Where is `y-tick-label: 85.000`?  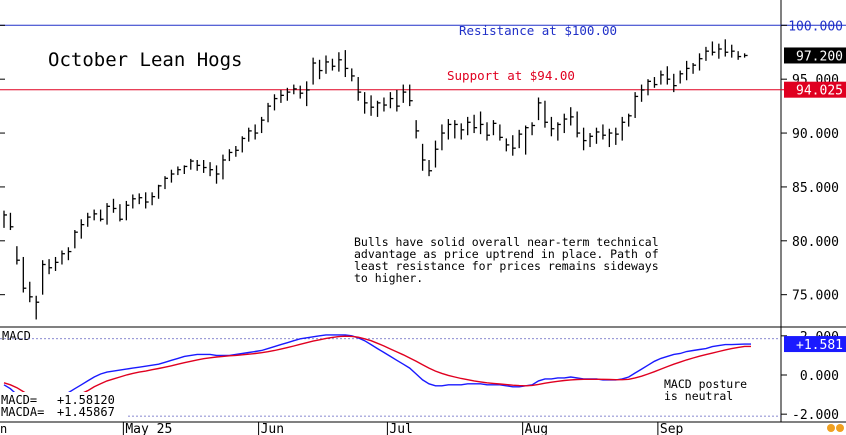
y-tick-label: 85.000 is located at coordinates (815, 188).